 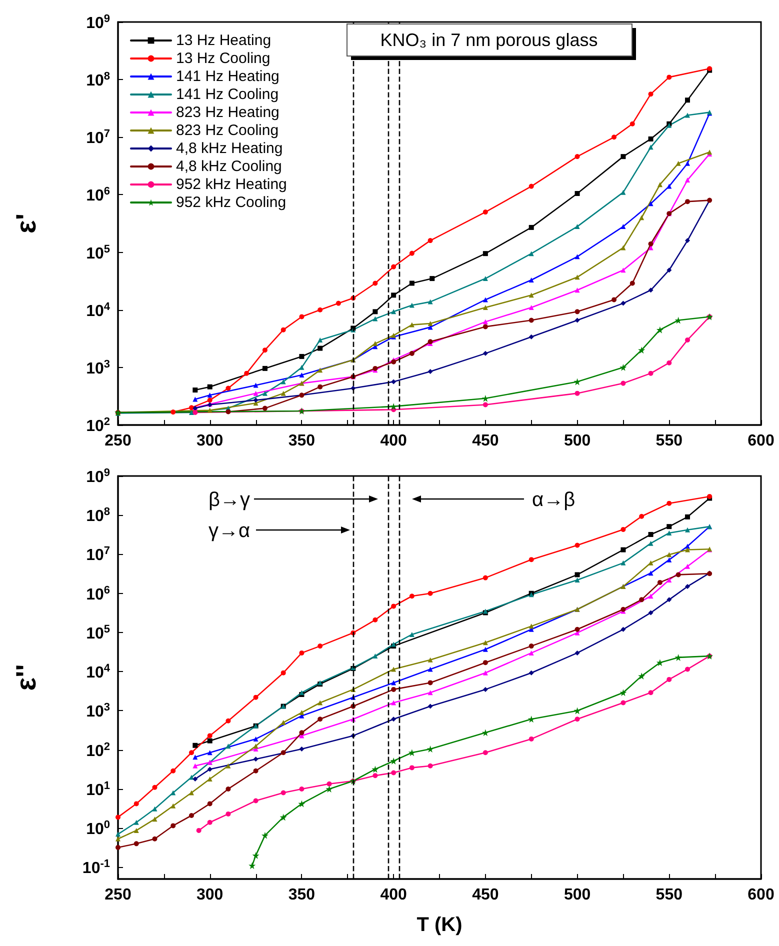 I want to click on y-tick-label: 10$^{-1}$, so click(x=96, y=868).